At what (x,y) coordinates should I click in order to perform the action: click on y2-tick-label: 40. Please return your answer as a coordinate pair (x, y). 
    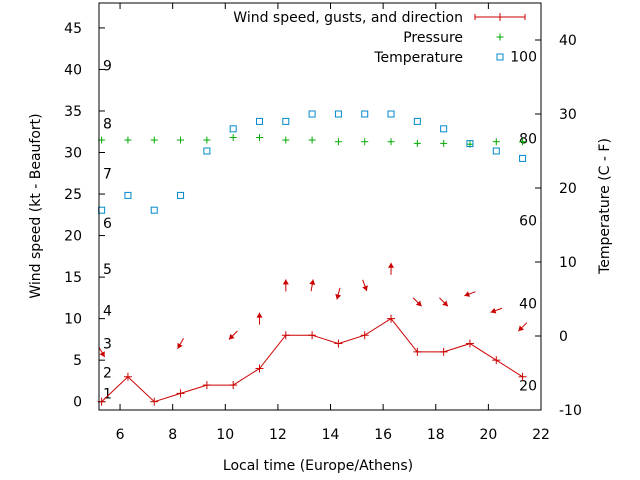
    Looking at the image, I should click on (568, 41).